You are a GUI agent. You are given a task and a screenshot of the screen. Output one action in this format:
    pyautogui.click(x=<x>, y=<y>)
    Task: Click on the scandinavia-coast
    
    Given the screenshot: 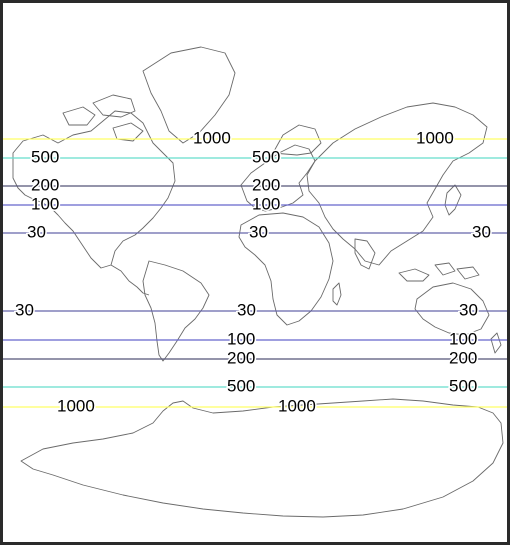 What is the action you would take?
    pyautogui.click(x=297, y=140)
    